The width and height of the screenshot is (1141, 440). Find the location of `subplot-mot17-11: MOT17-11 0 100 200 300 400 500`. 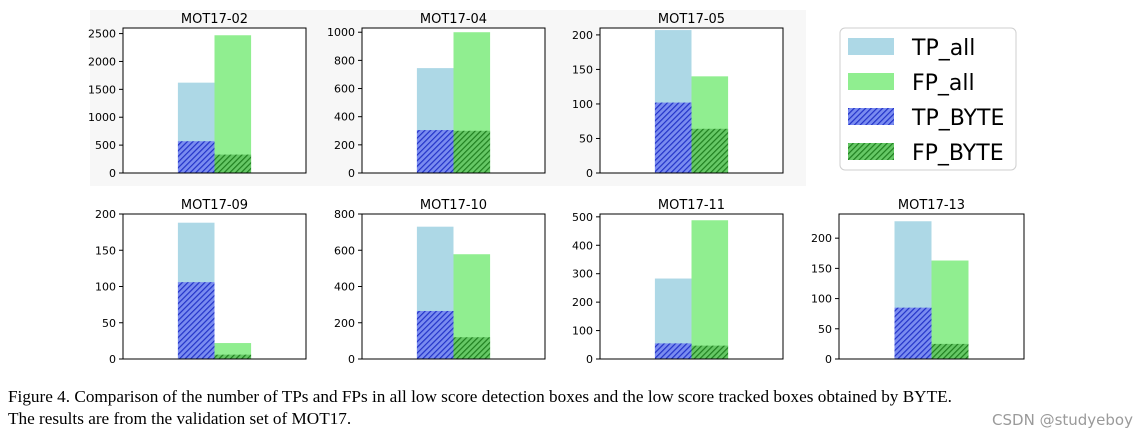

subplot-mot17-11: MOT17-11 0 100 200 300 400 500 is located at coordinates (678, 282).